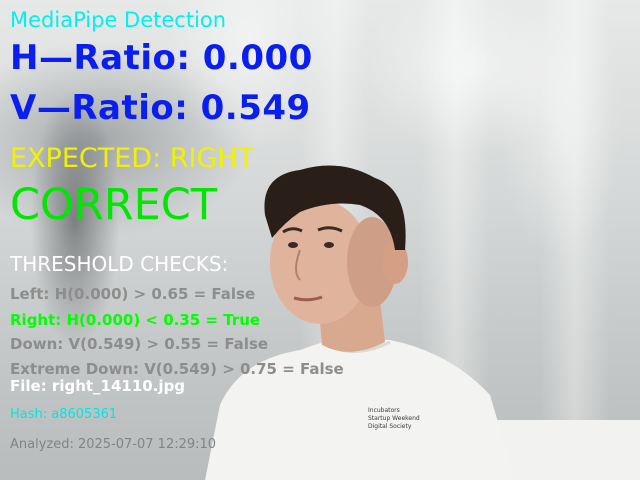  What do you see at coordinates (139, 344) in the screenshot?
I see `threshold-check-down: Down: V(0.549) > 0.55 = False` at bounding box center [139, 344].